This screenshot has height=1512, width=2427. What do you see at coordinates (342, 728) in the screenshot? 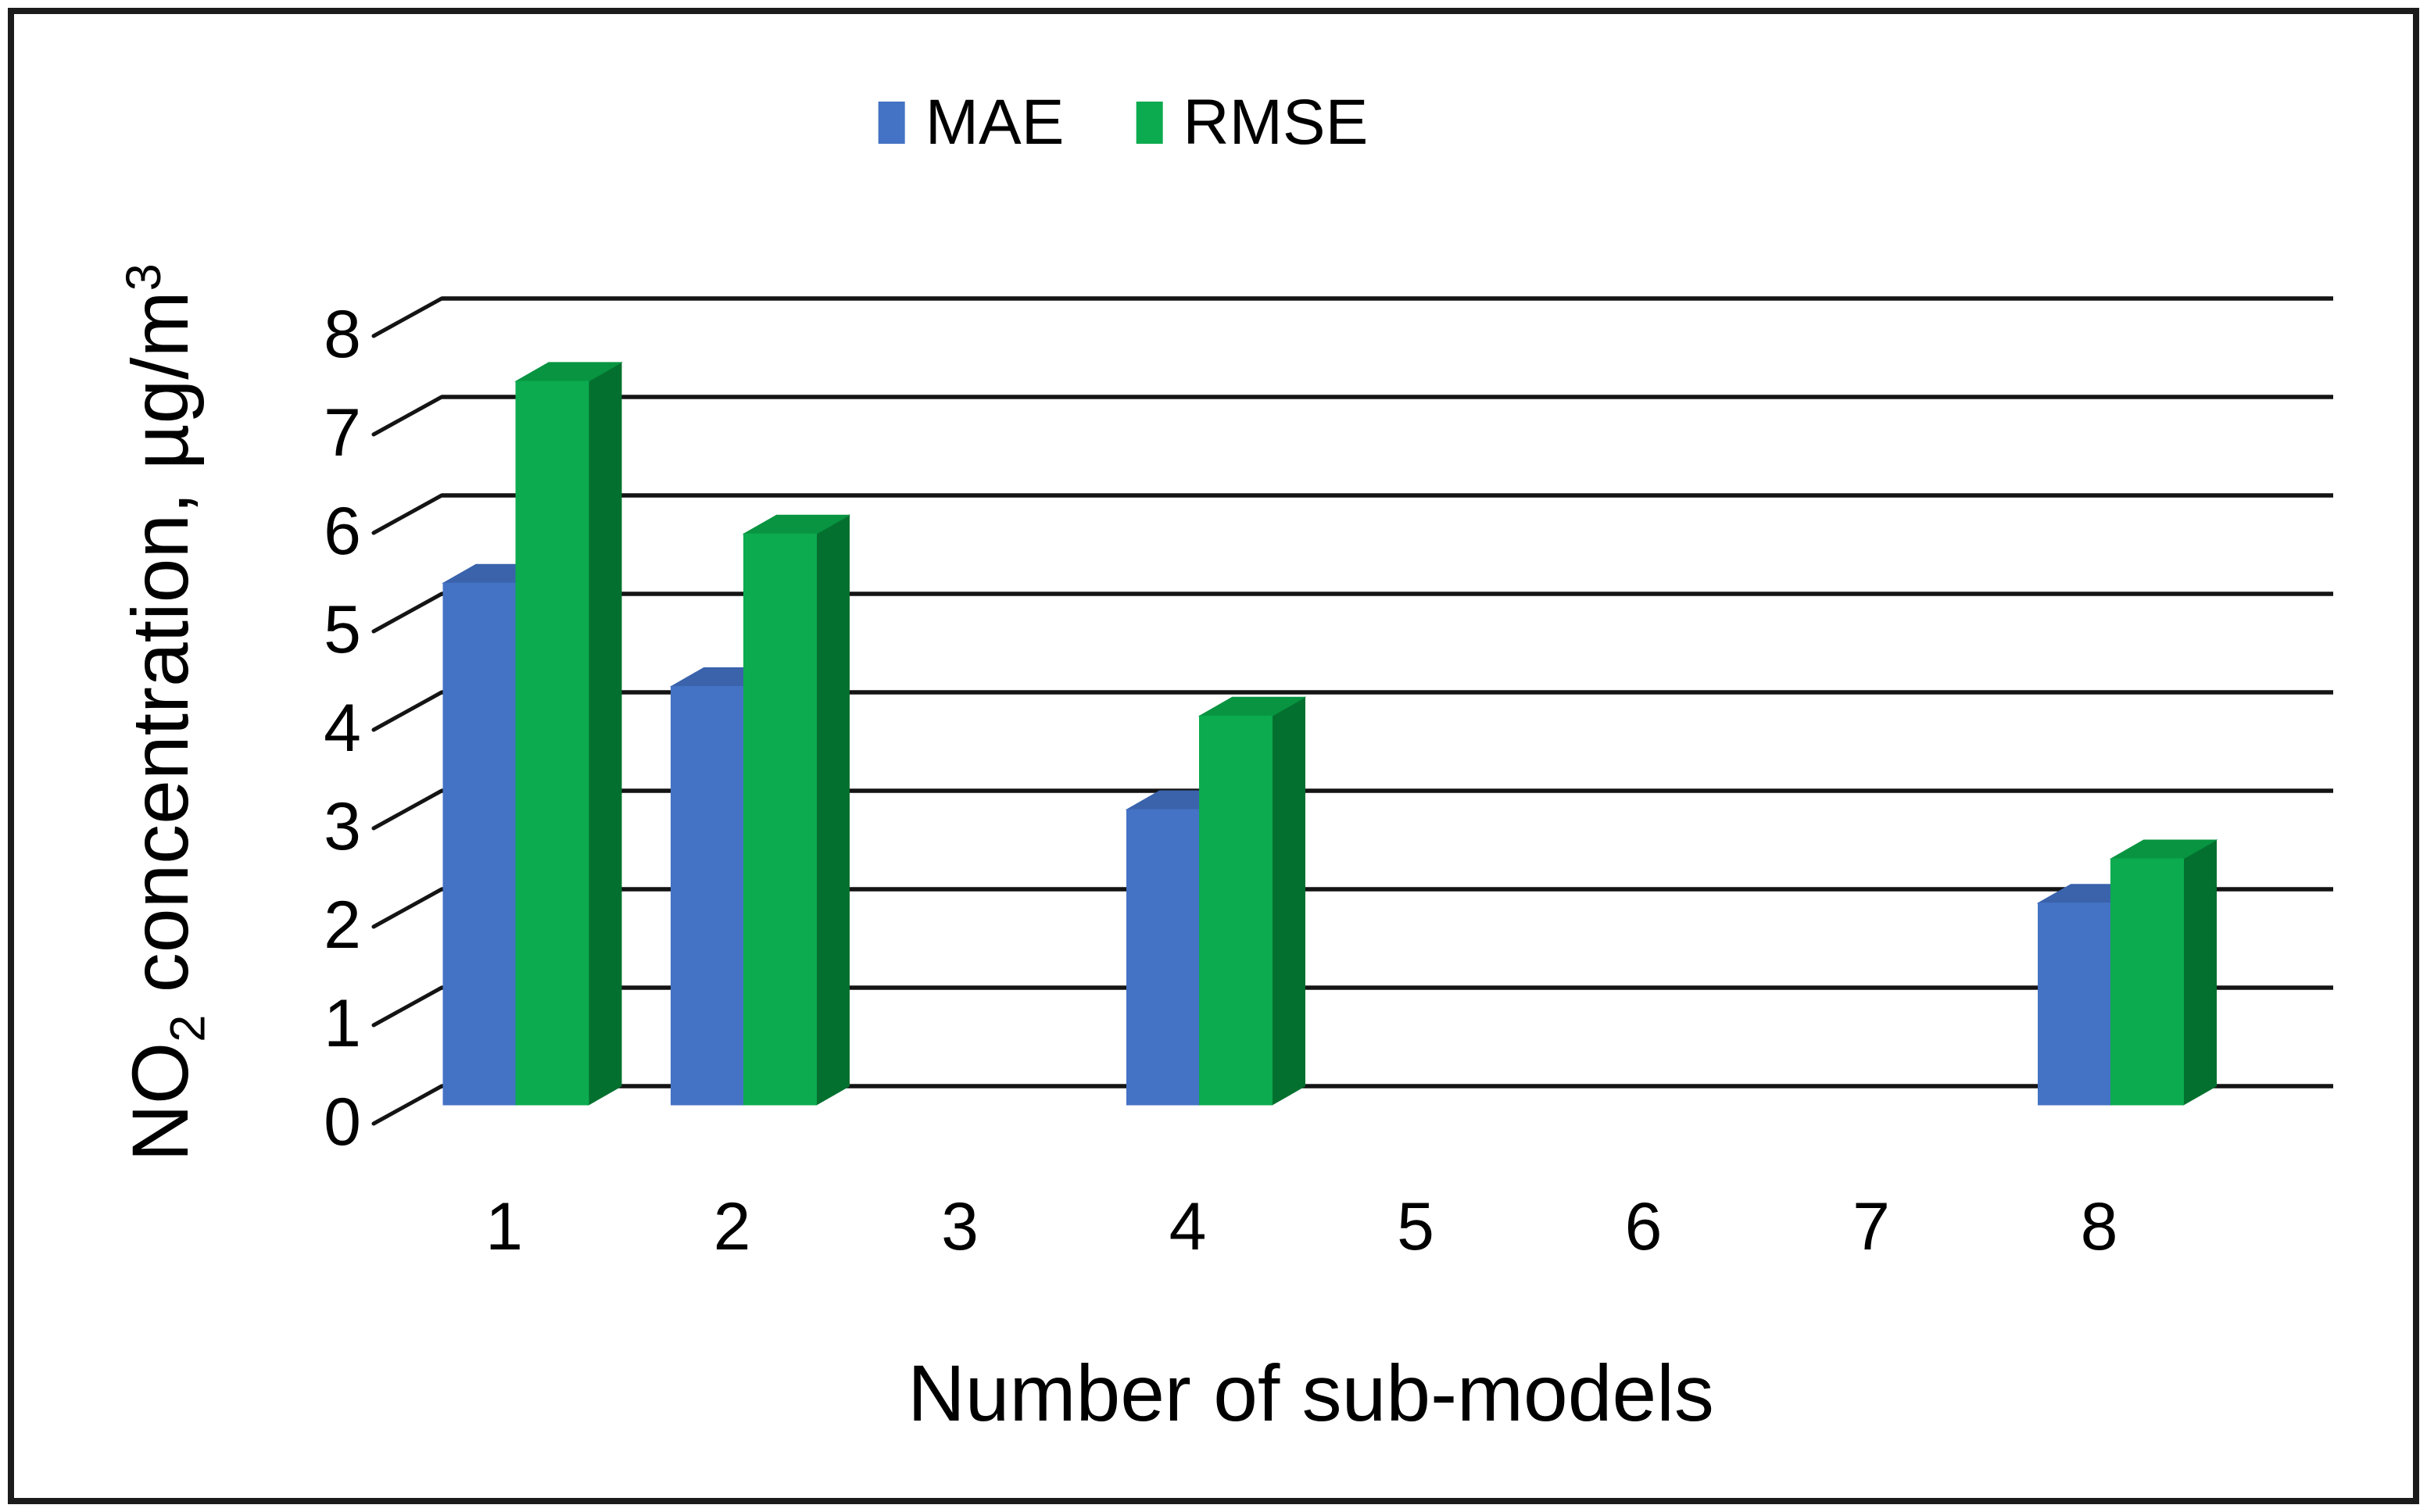
I see `y-tick-label: 4` at bounding box center [342, 728].